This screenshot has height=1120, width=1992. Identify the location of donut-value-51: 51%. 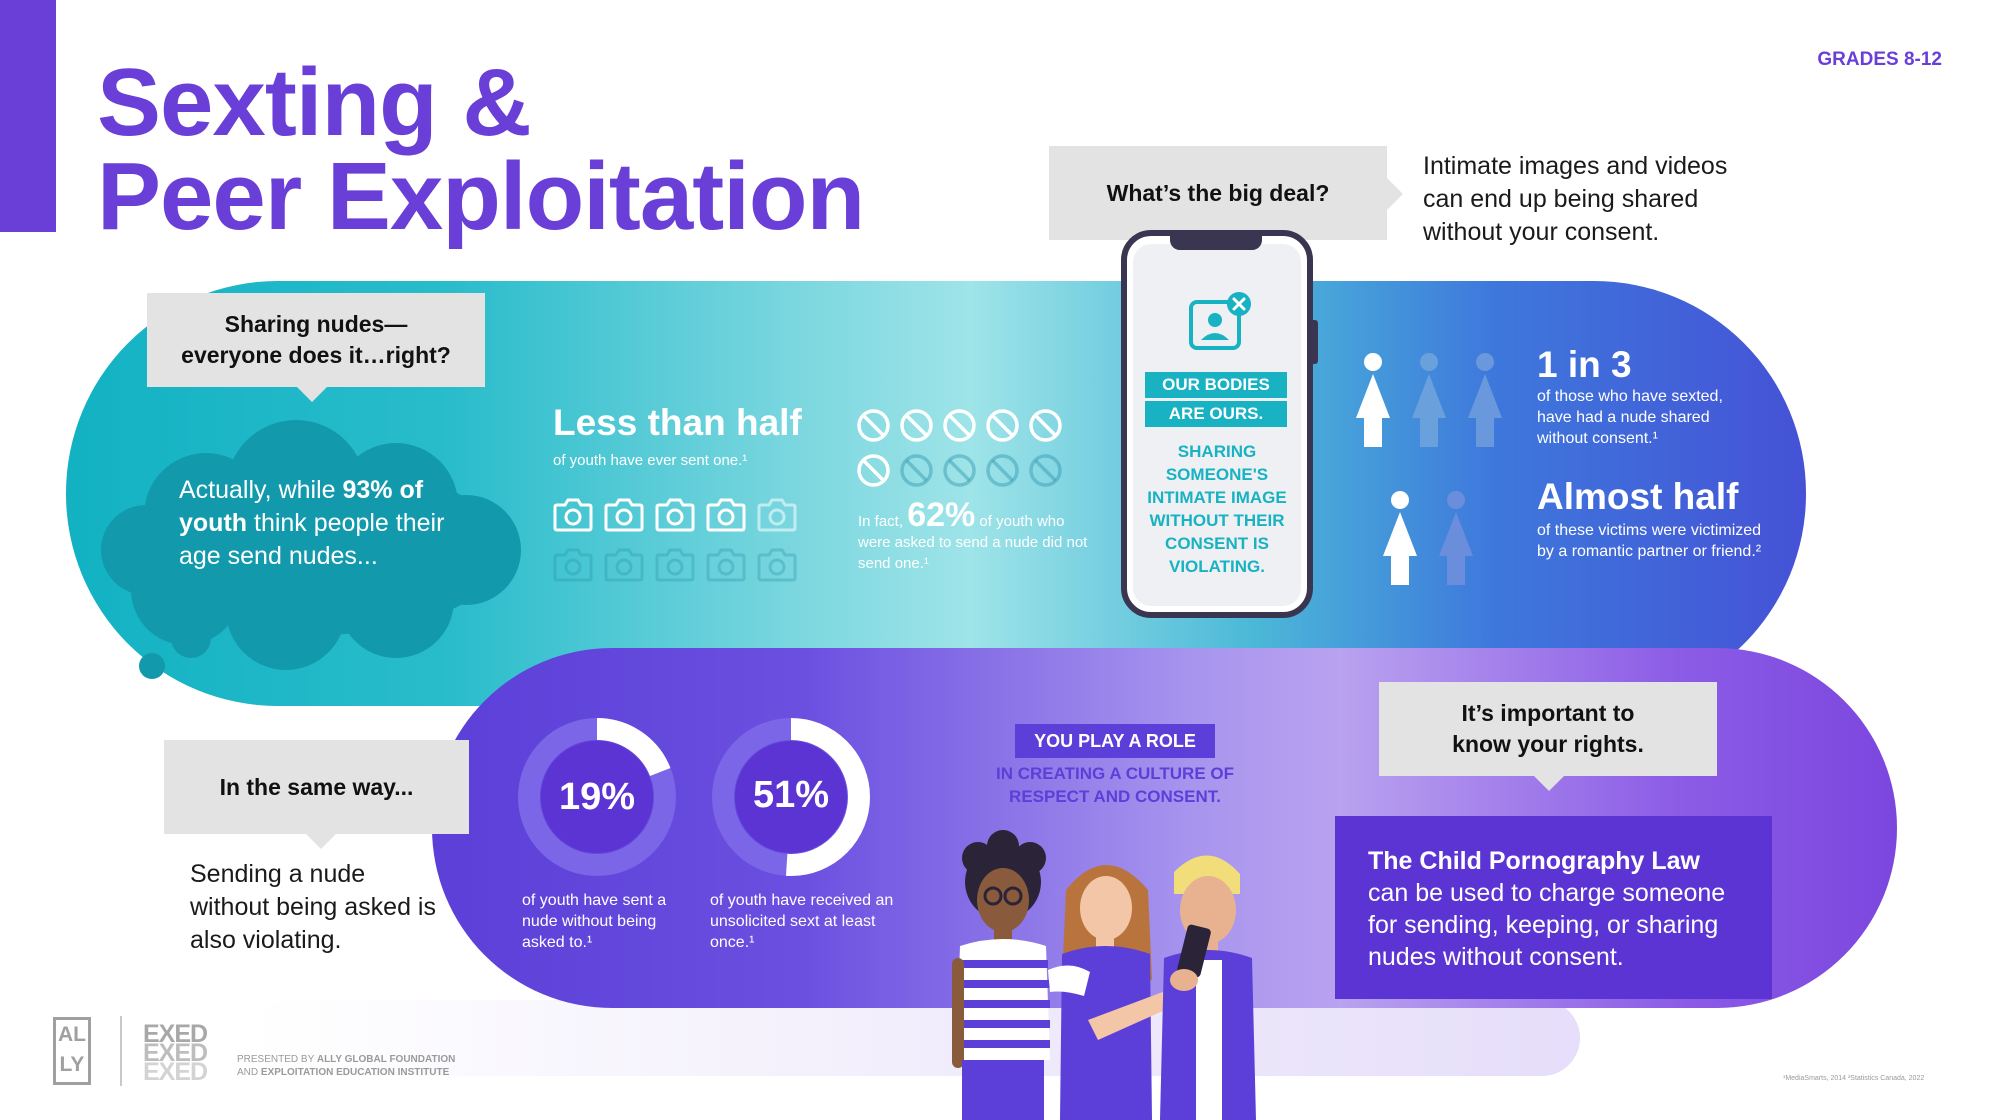
(791, 795).